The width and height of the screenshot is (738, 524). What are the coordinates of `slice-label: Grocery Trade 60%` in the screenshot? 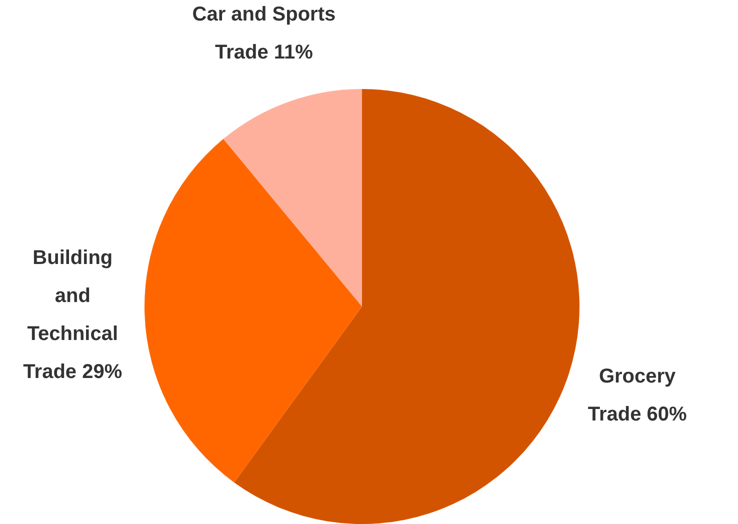 It's located at (638, 395).